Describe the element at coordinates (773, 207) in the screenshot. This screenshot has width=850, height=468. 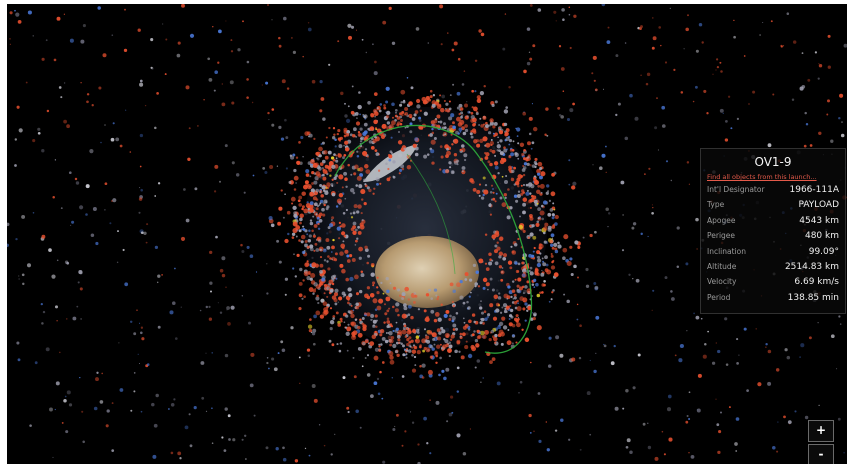
I see `info-row-type: Type PAYLOAD` at that location.